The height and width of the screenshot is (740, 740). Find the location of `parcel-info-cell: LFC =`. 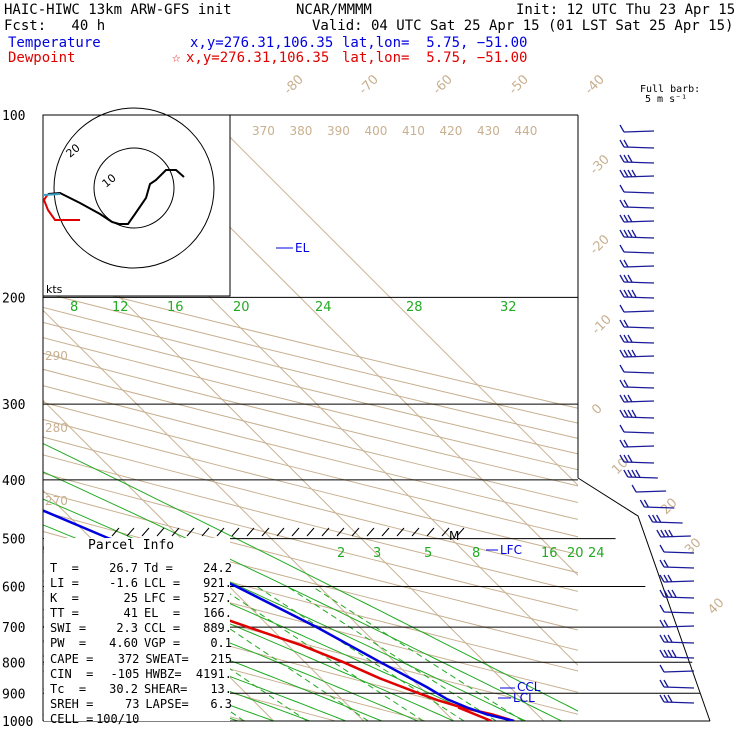

parcel-info-cell: LFC = is located at coordinates (162, 598).